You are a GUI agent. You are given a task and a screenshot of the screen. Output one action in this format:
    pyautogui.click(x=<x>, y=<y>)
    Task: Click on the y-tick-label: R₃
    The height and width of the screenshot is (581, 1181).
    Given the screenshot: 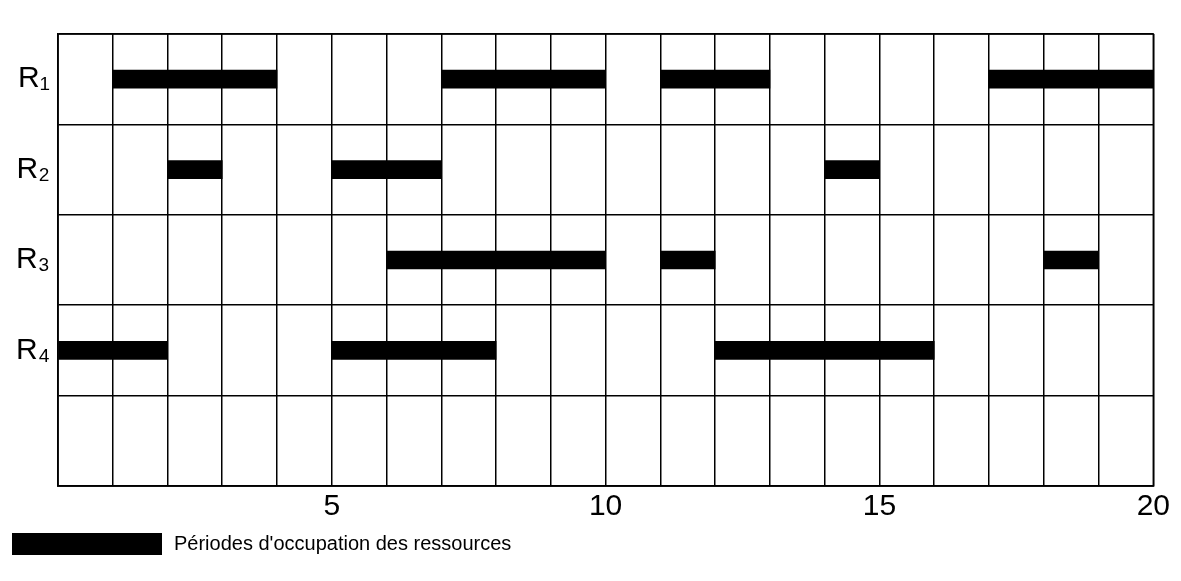 What is the action you would take?
    pyautogui.click(x=33, y=258)
    